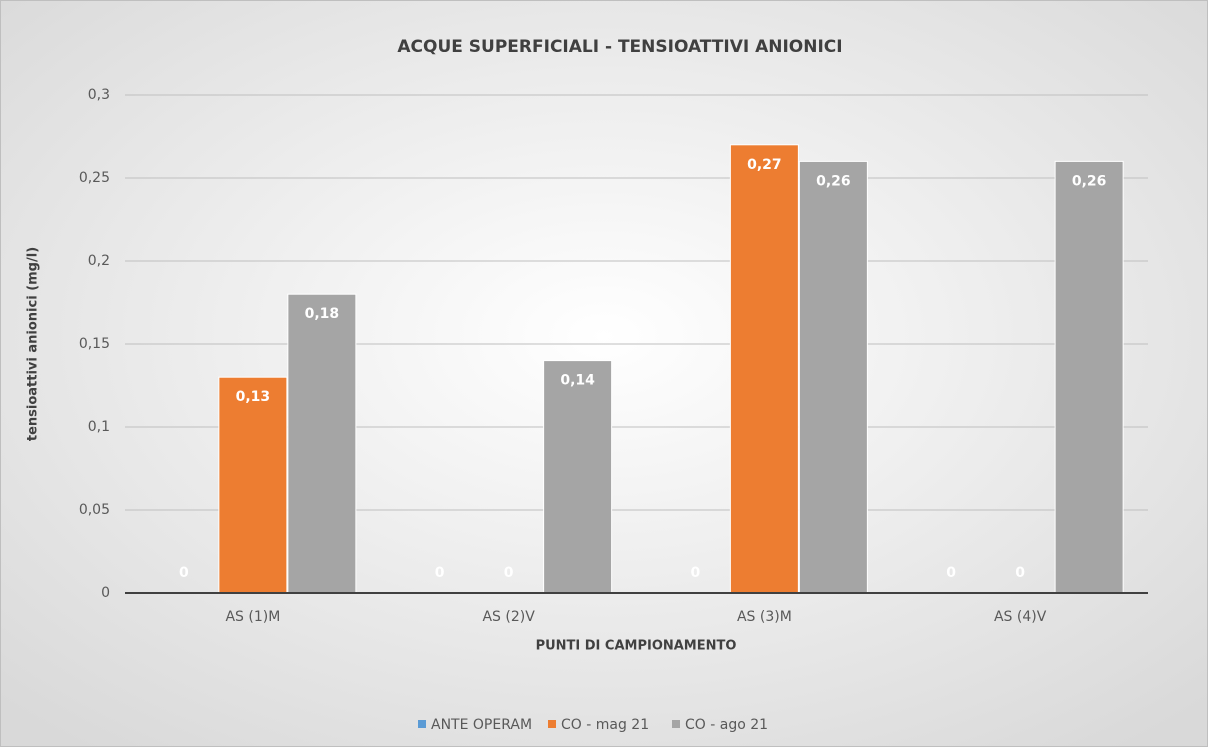 This screenshot has height=751, width=1208. Describe the element at coordinates (99, 427) in the screenshot. I see `y-tick-label: 0,1` at that location.